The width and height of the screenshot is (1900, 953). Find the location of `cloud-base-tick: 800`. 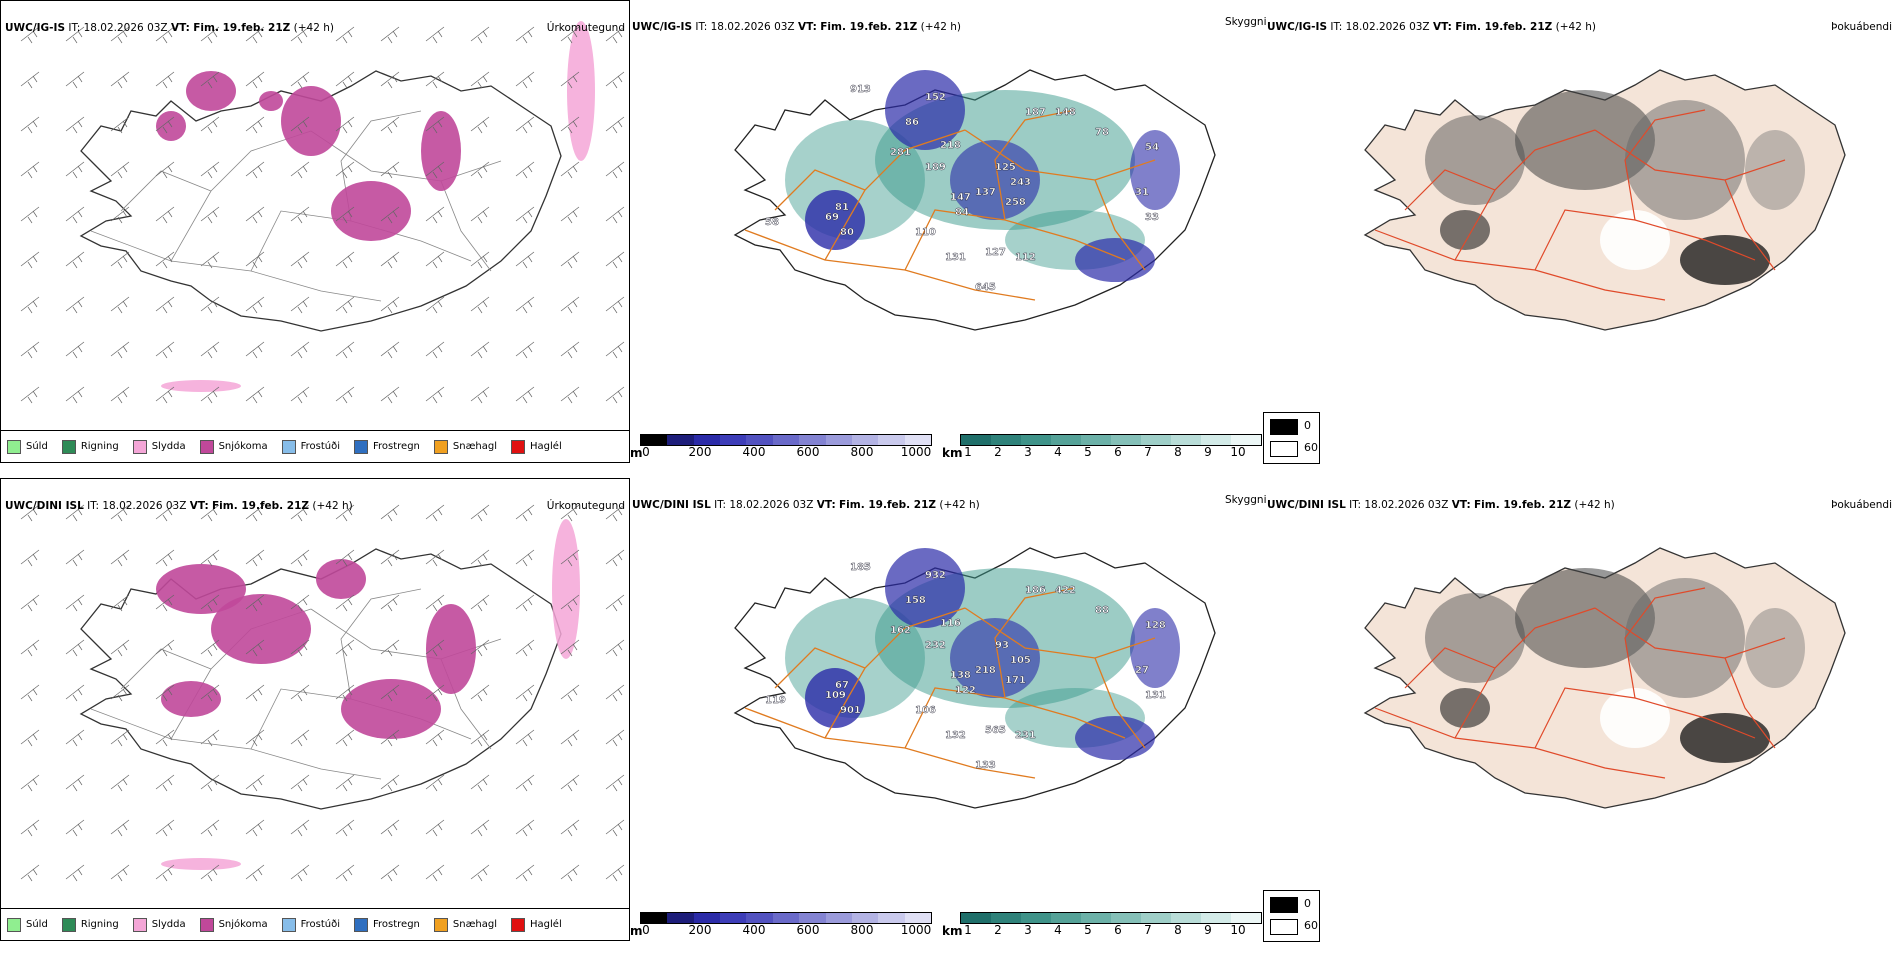

cloud-base-tick: 800 is located at coordinates (862, 930).